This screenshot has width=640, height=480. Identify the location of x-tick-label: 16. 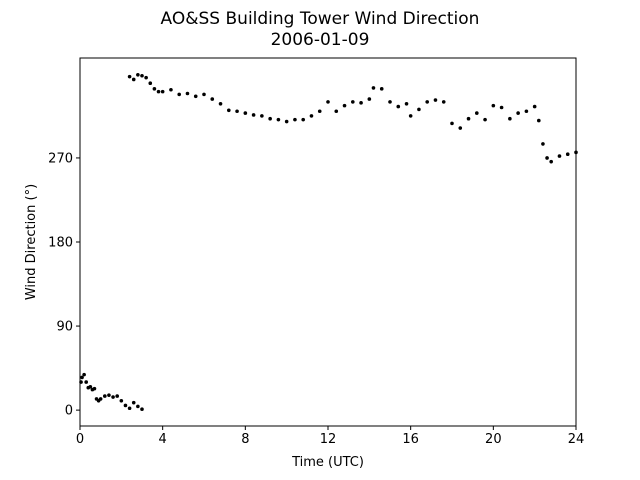
(410, 439).